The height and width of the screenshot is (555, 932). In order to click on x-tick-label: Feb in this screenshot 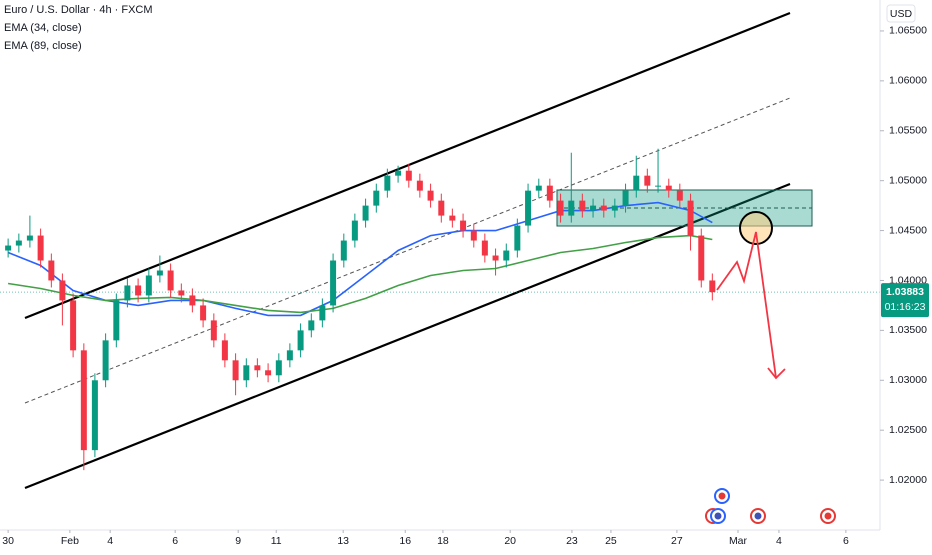, I will do `click(70, 541)`.